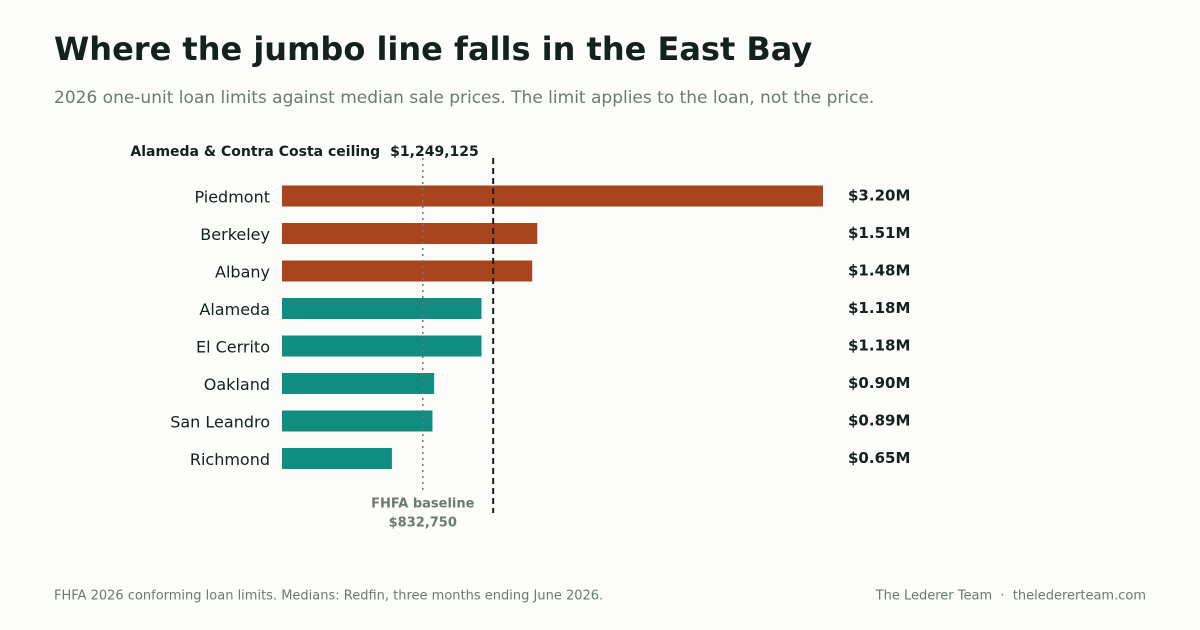  Describe the element at coordinates (879, 233) in the screenshot. I see `value-label: $1.51M` at that location.